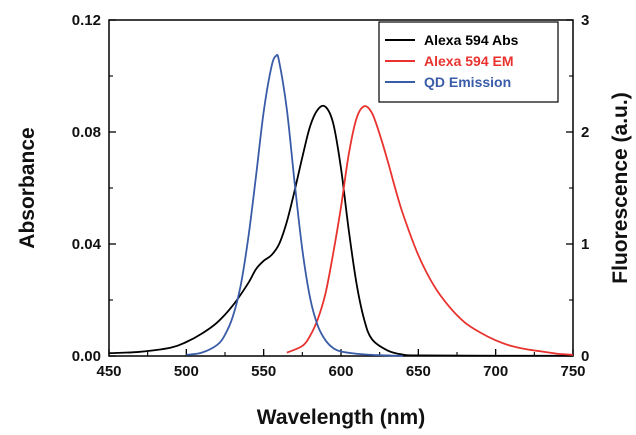  What do you see at coordinates (585, 132) in the screenshot?
I see `y2-tick-label: 2` at bounding box center [585, 132].